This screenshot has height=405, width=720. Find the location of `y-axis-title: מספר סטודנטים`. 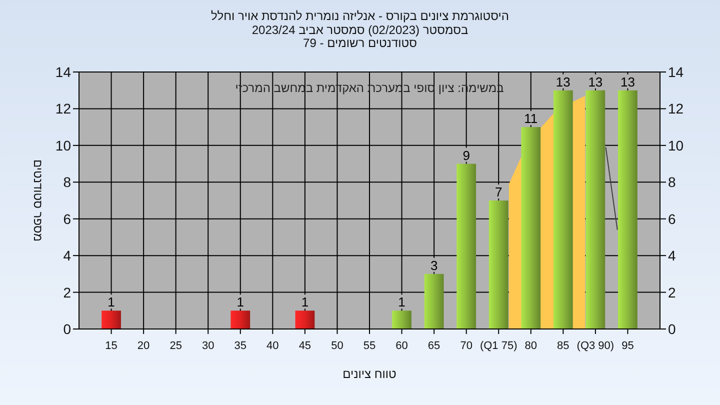

y-axis-title: מספר סטודנטים is located at coordinates (38, 200).